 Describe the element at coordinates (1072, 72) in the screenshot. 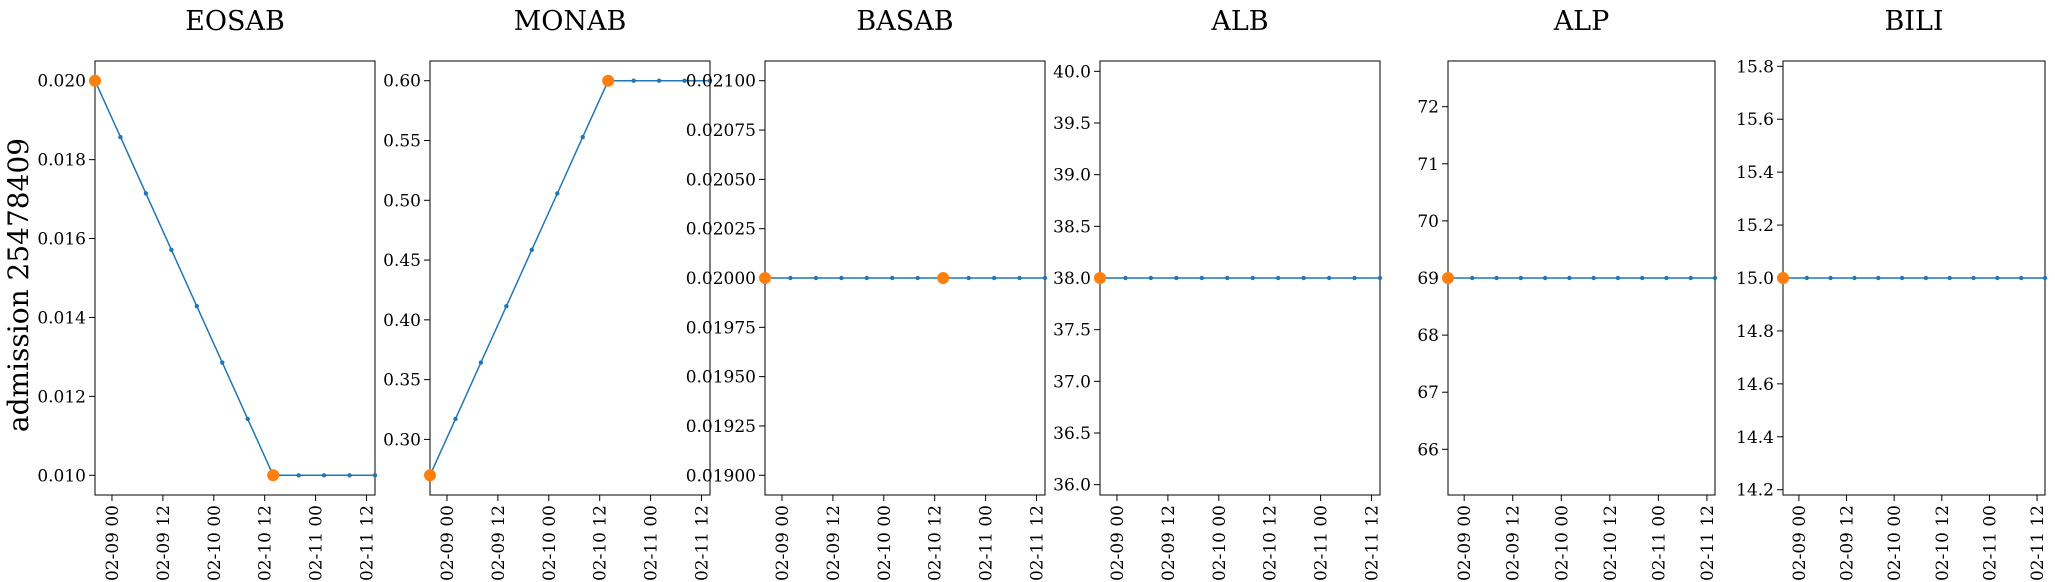

I see `y-tick-label: 40.0` at that location.